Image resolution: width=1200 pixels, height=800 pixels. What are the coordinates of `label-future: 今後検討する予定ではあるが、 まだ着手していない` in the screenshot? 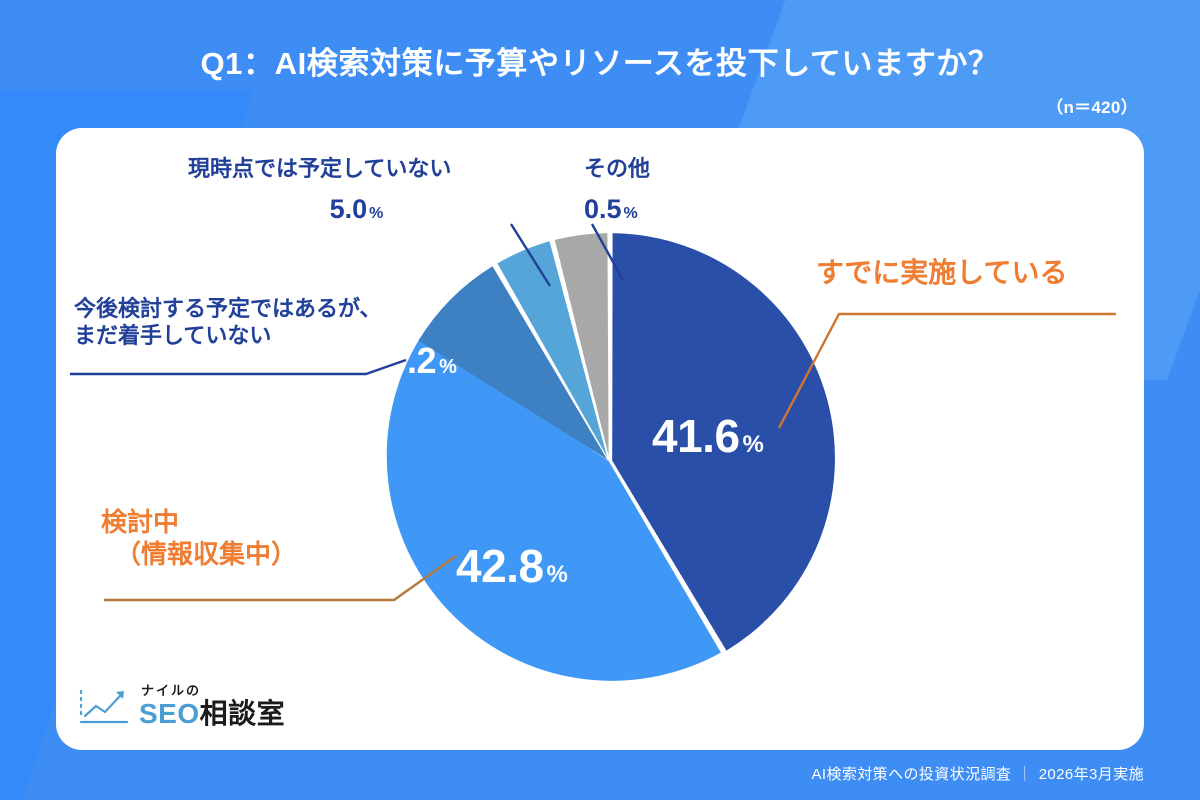 It's located at (228, 323).